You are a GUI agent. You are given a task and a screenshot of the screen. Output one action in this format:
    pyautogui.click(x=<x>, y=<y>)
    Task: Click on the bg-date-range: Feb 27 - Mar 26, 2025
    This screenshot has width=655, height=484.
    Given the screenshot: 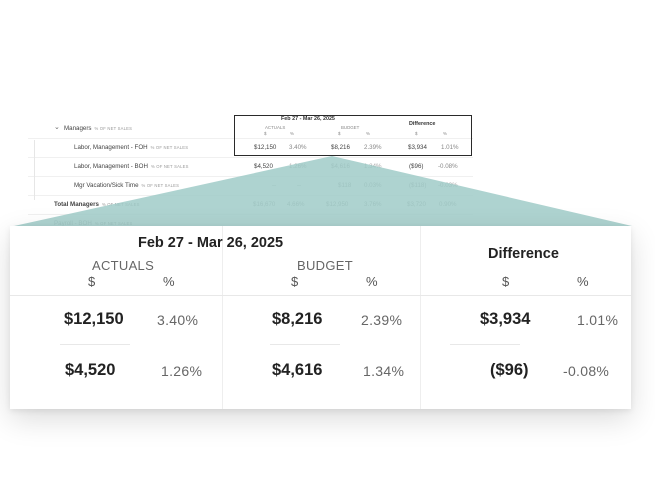 What is the action you would take?
    pyautogui.click(x=308, y=119)
    